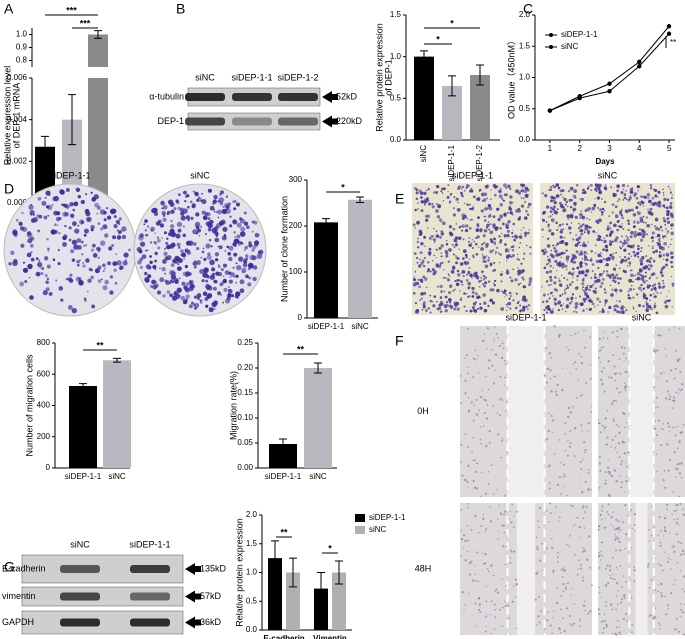 This screenshot has width=685, height=639. I want to click on y-tick-label: 1.0, so click(252, 572).